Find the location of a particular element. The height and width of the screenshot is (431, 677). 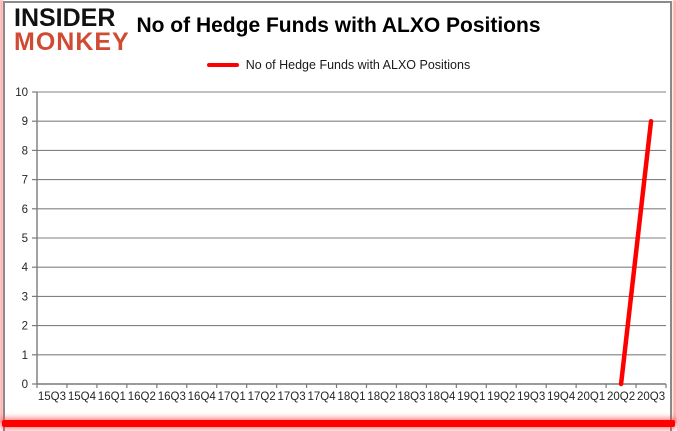

x-tick-label: 16Q1 is located at coordinates (112, 397).